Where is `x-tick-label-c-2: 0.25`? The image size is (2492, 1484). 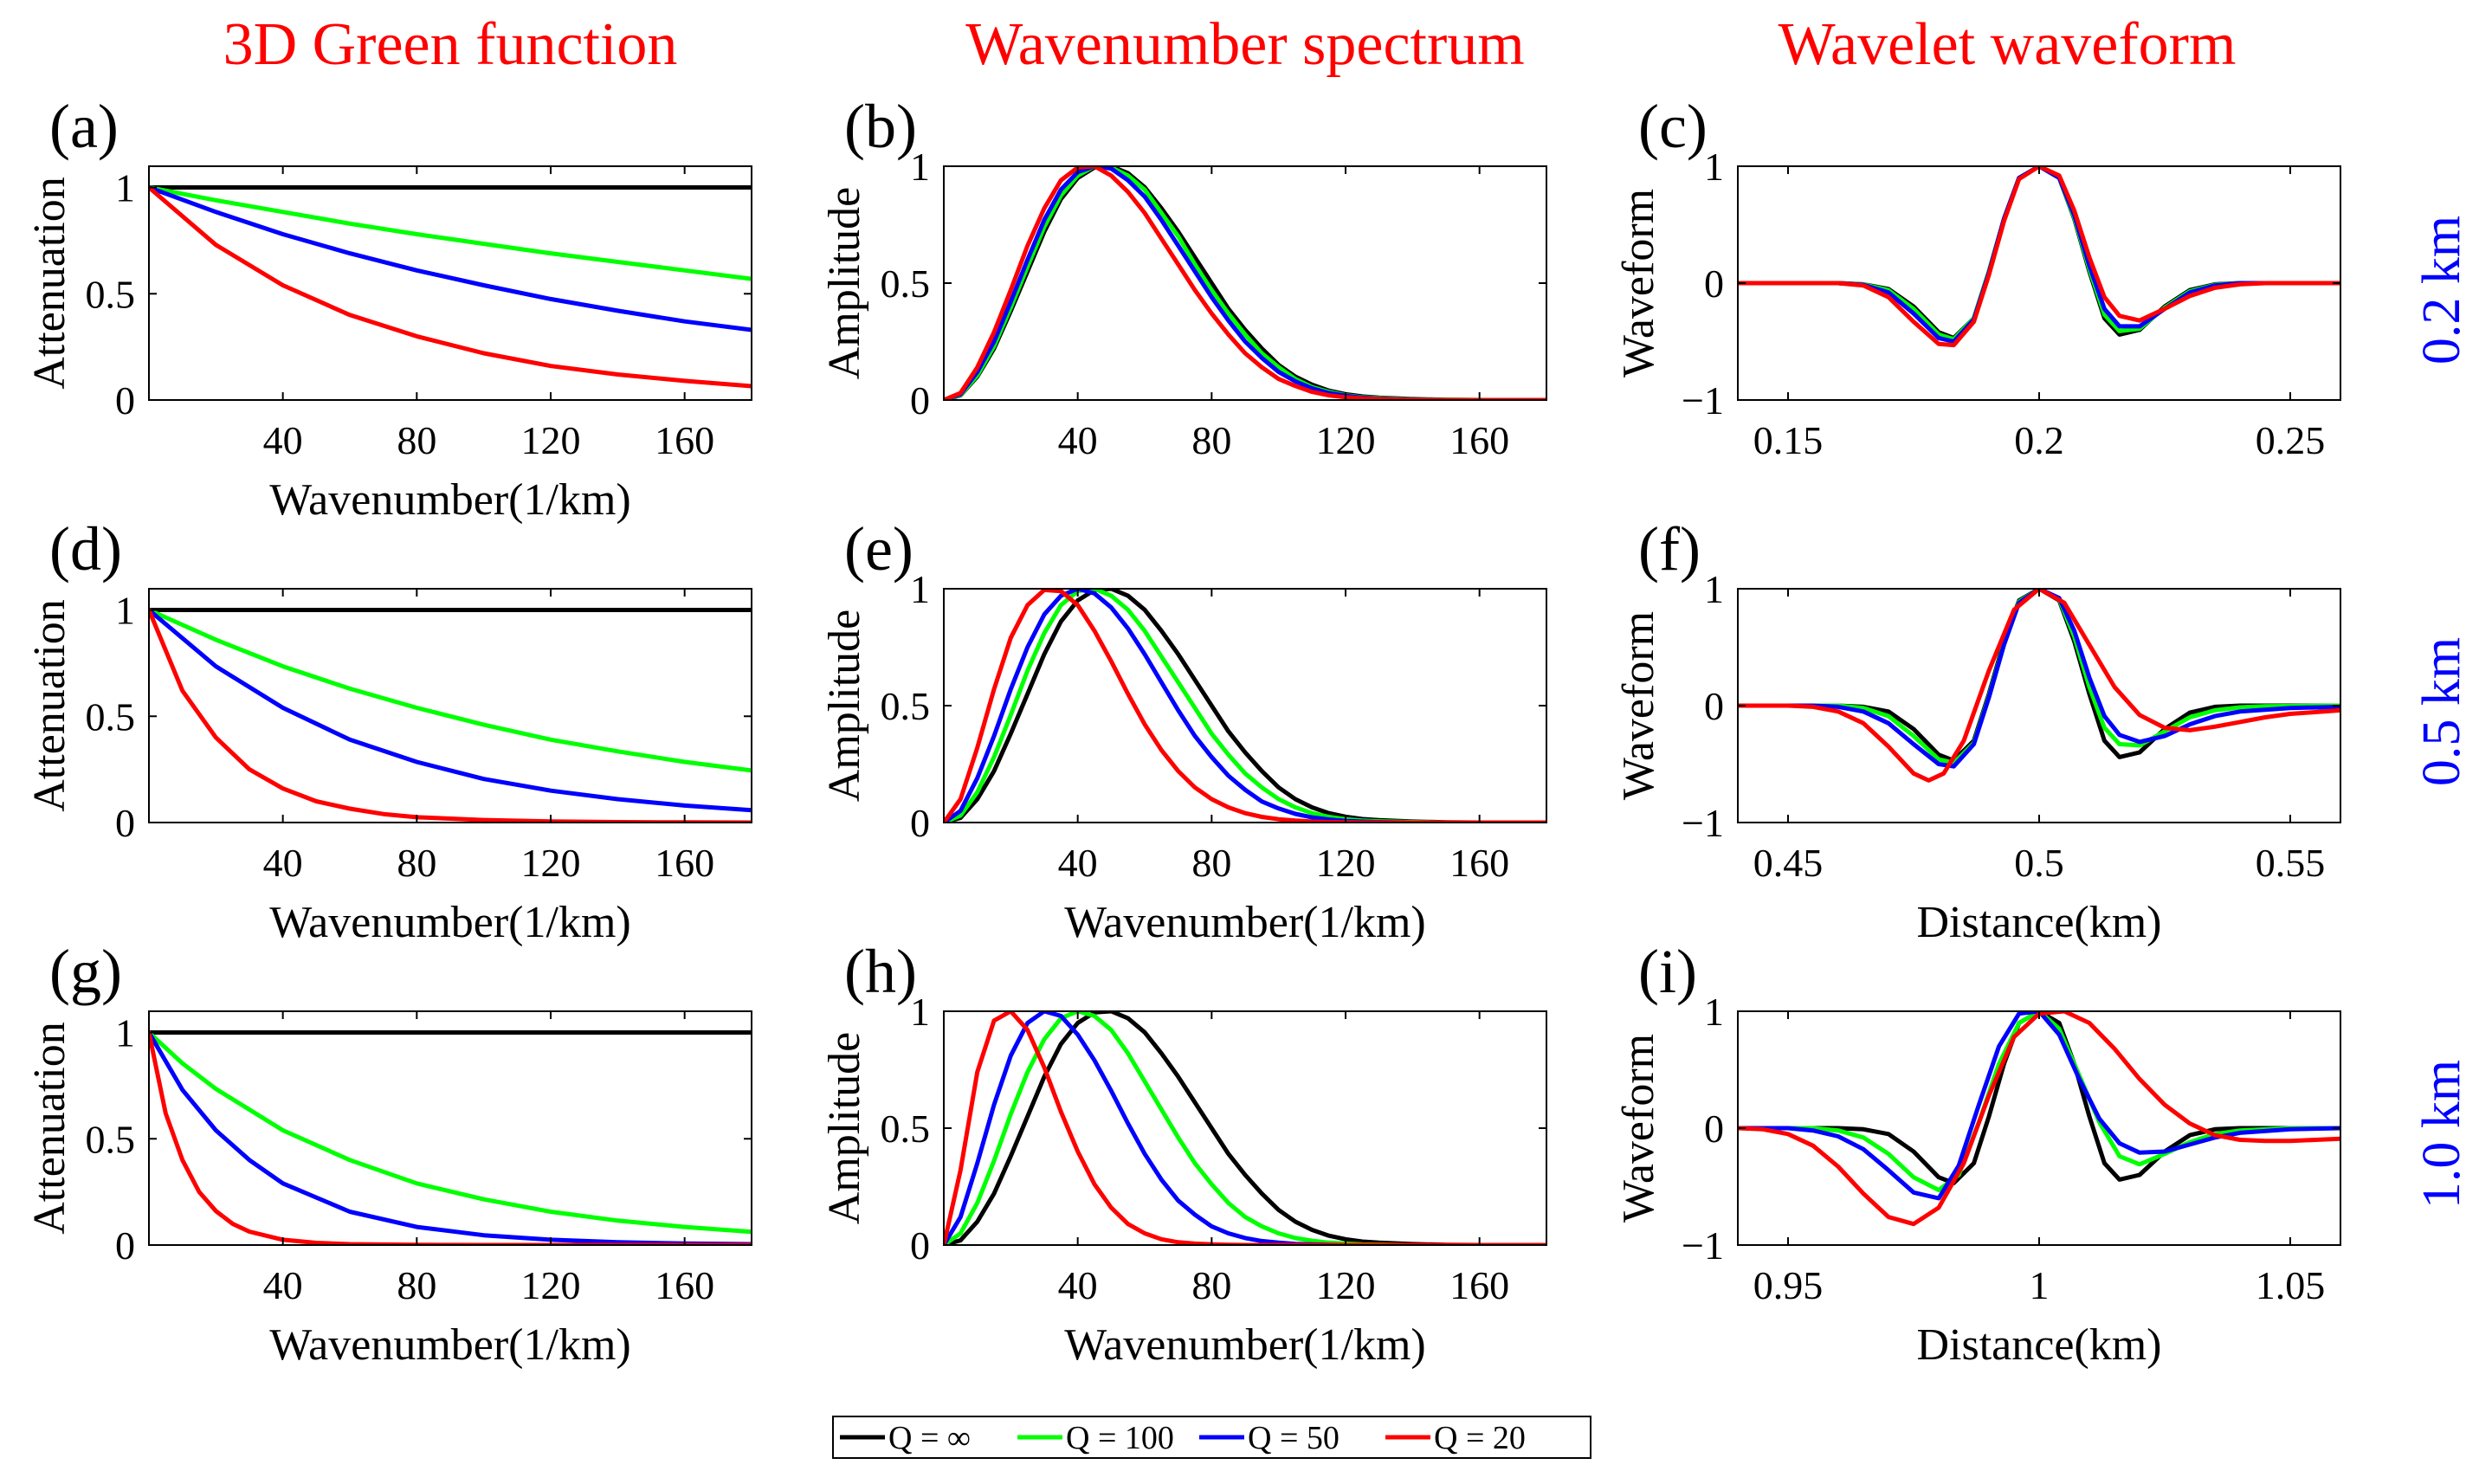
x-tick-label-c-2: 0.25 is located at coordinates (2291, 440).